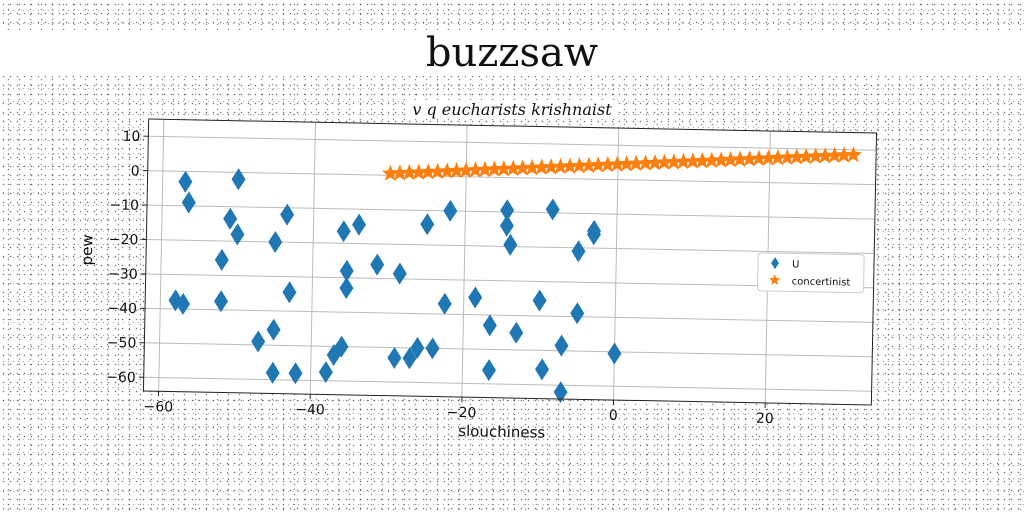 Image resolution: width=1024 pixels, height=512 pixels. Describe the element at coordinates (122, 309) in the screenshot. I see `y-tick-label: −40` at that location.